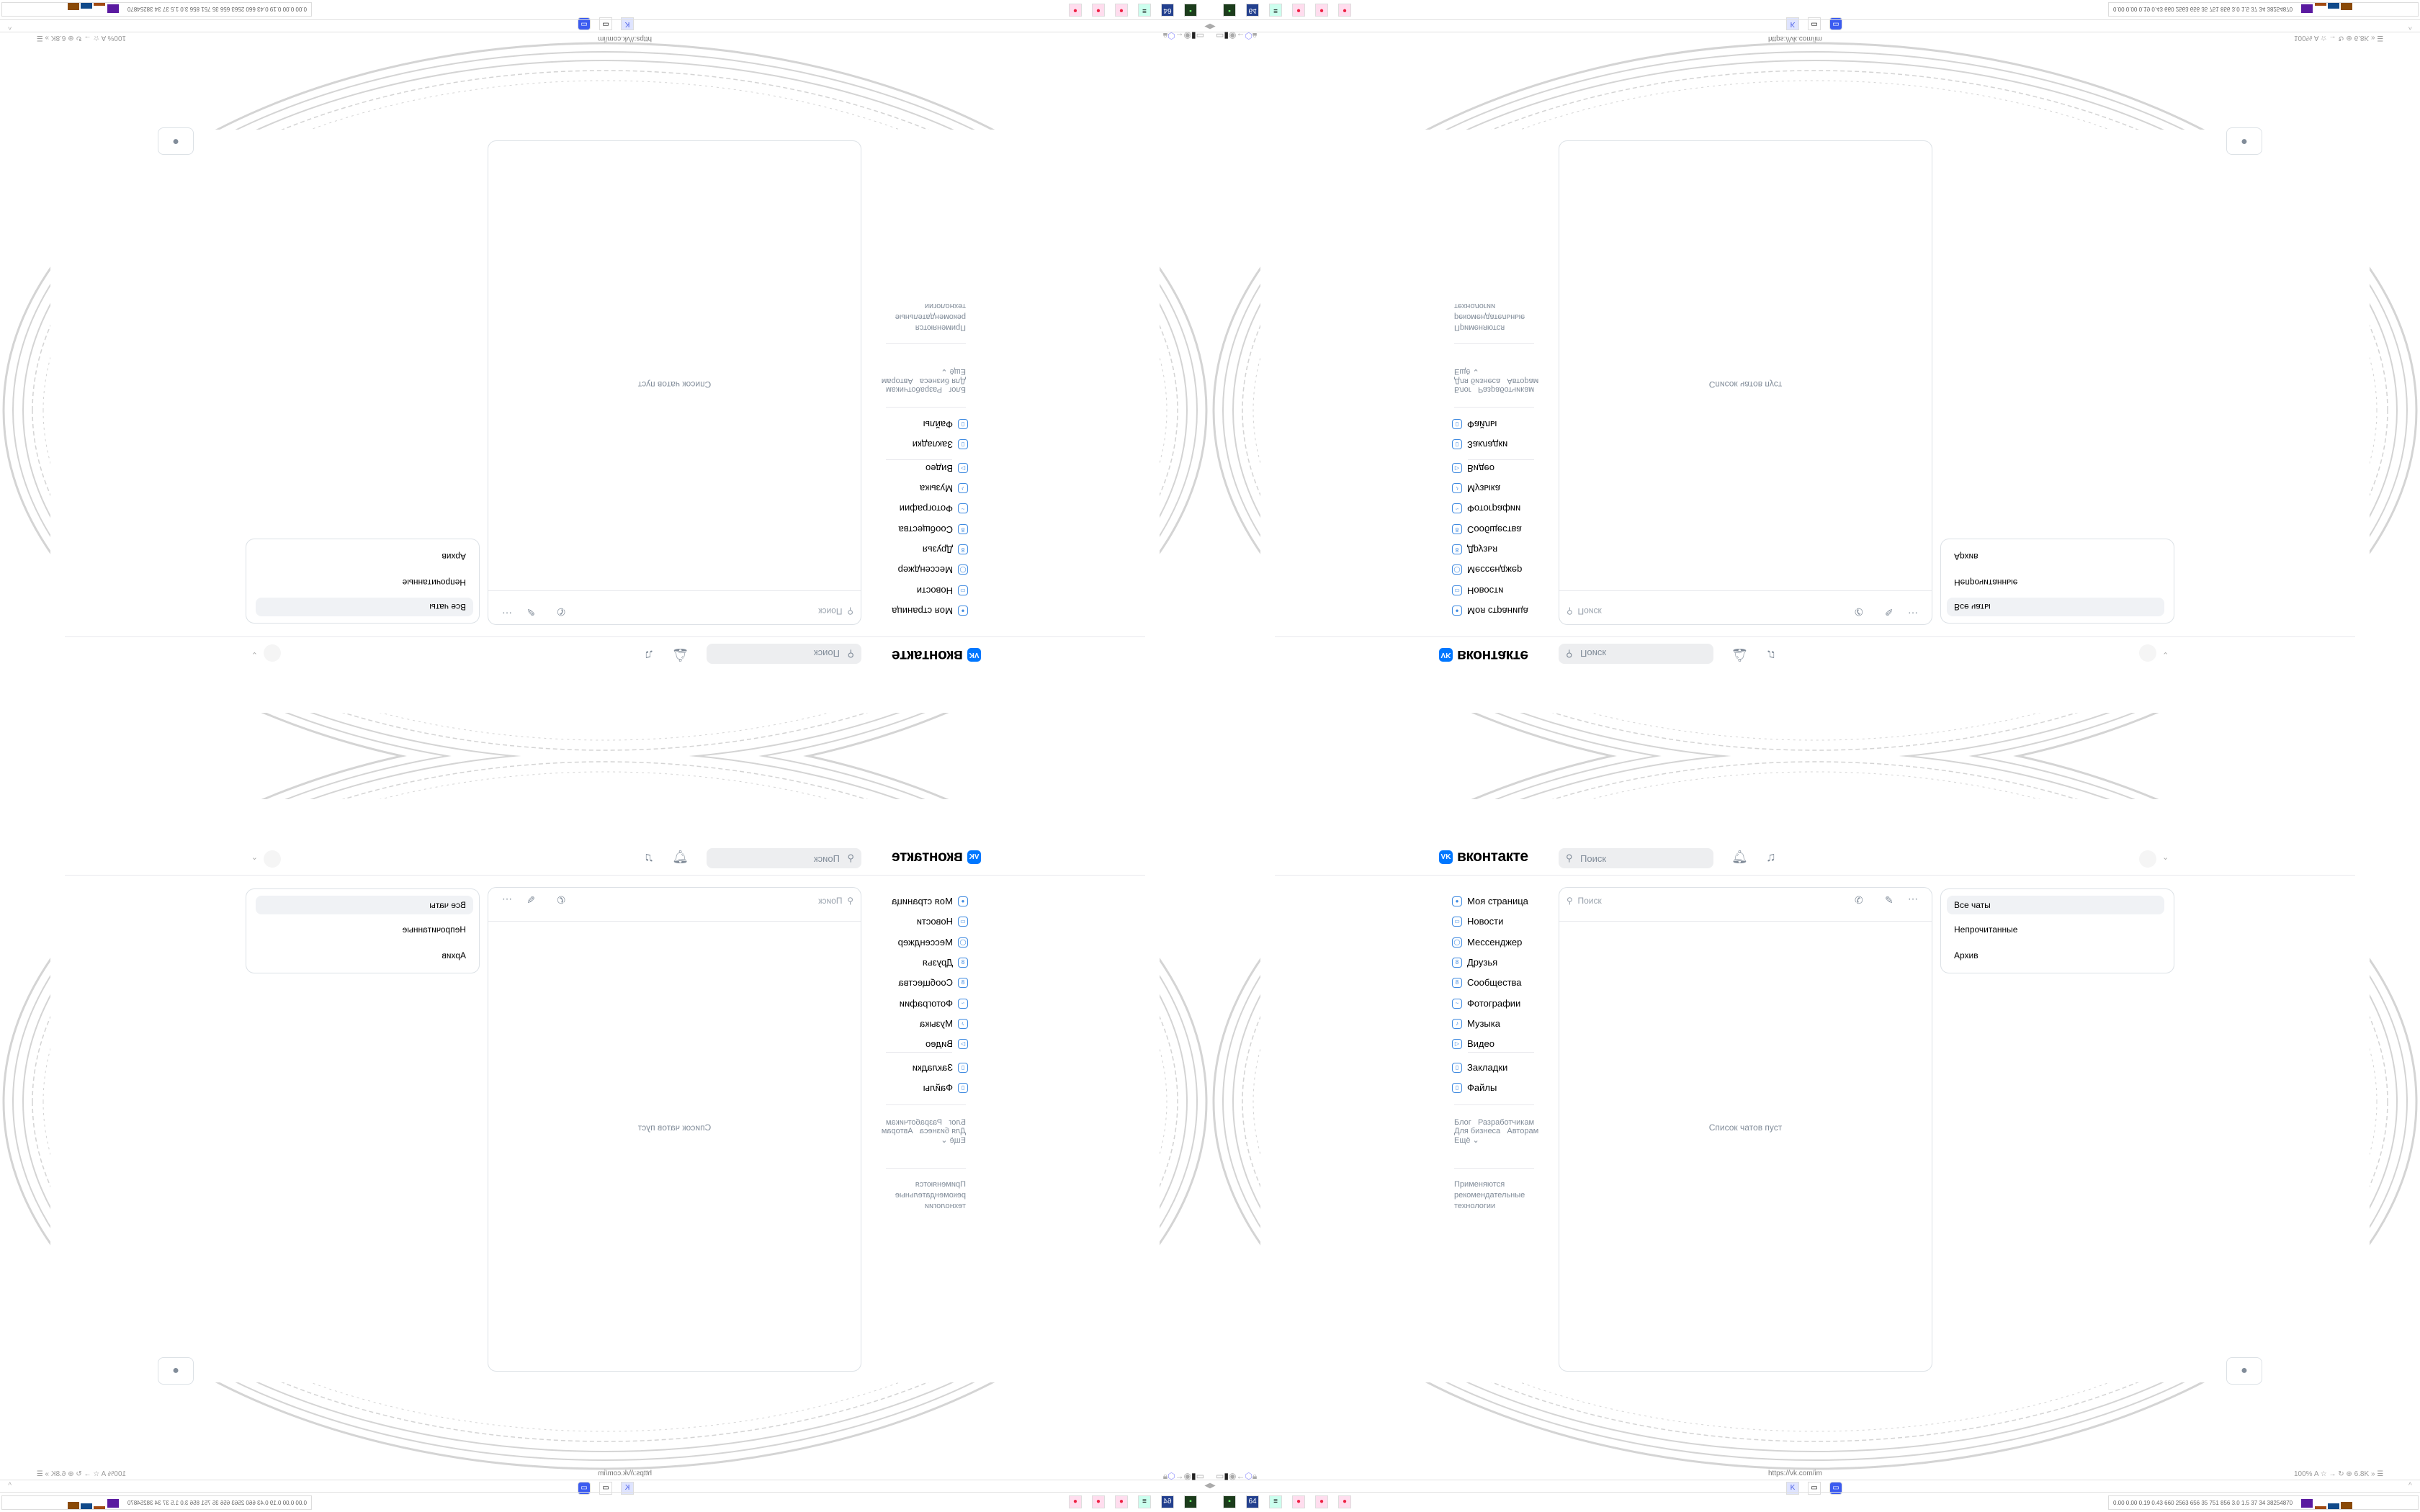  Describe the element at coordinates (1473, 468) in the screenshot. I see `sidebar-item: ▷ Видео` at that location.